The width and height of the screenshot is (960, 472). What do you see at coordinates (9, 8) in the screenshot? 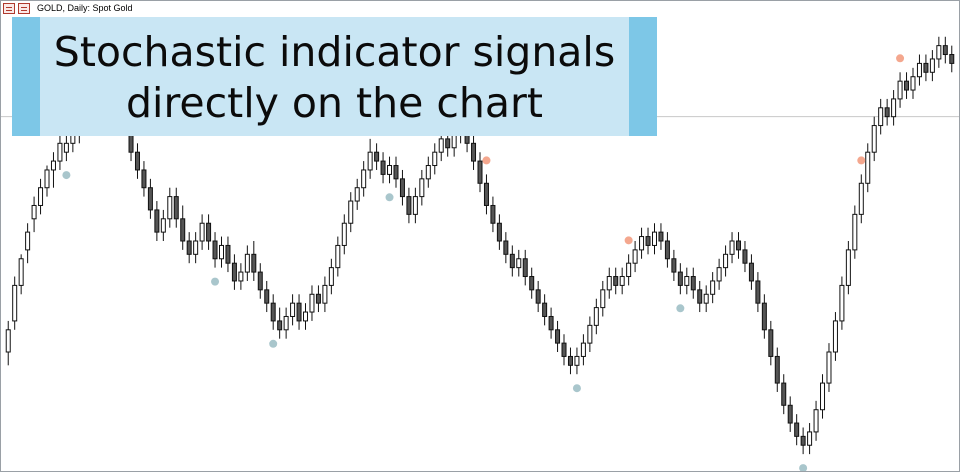
I see `document-list-icon` at bounding box center [9, 8].